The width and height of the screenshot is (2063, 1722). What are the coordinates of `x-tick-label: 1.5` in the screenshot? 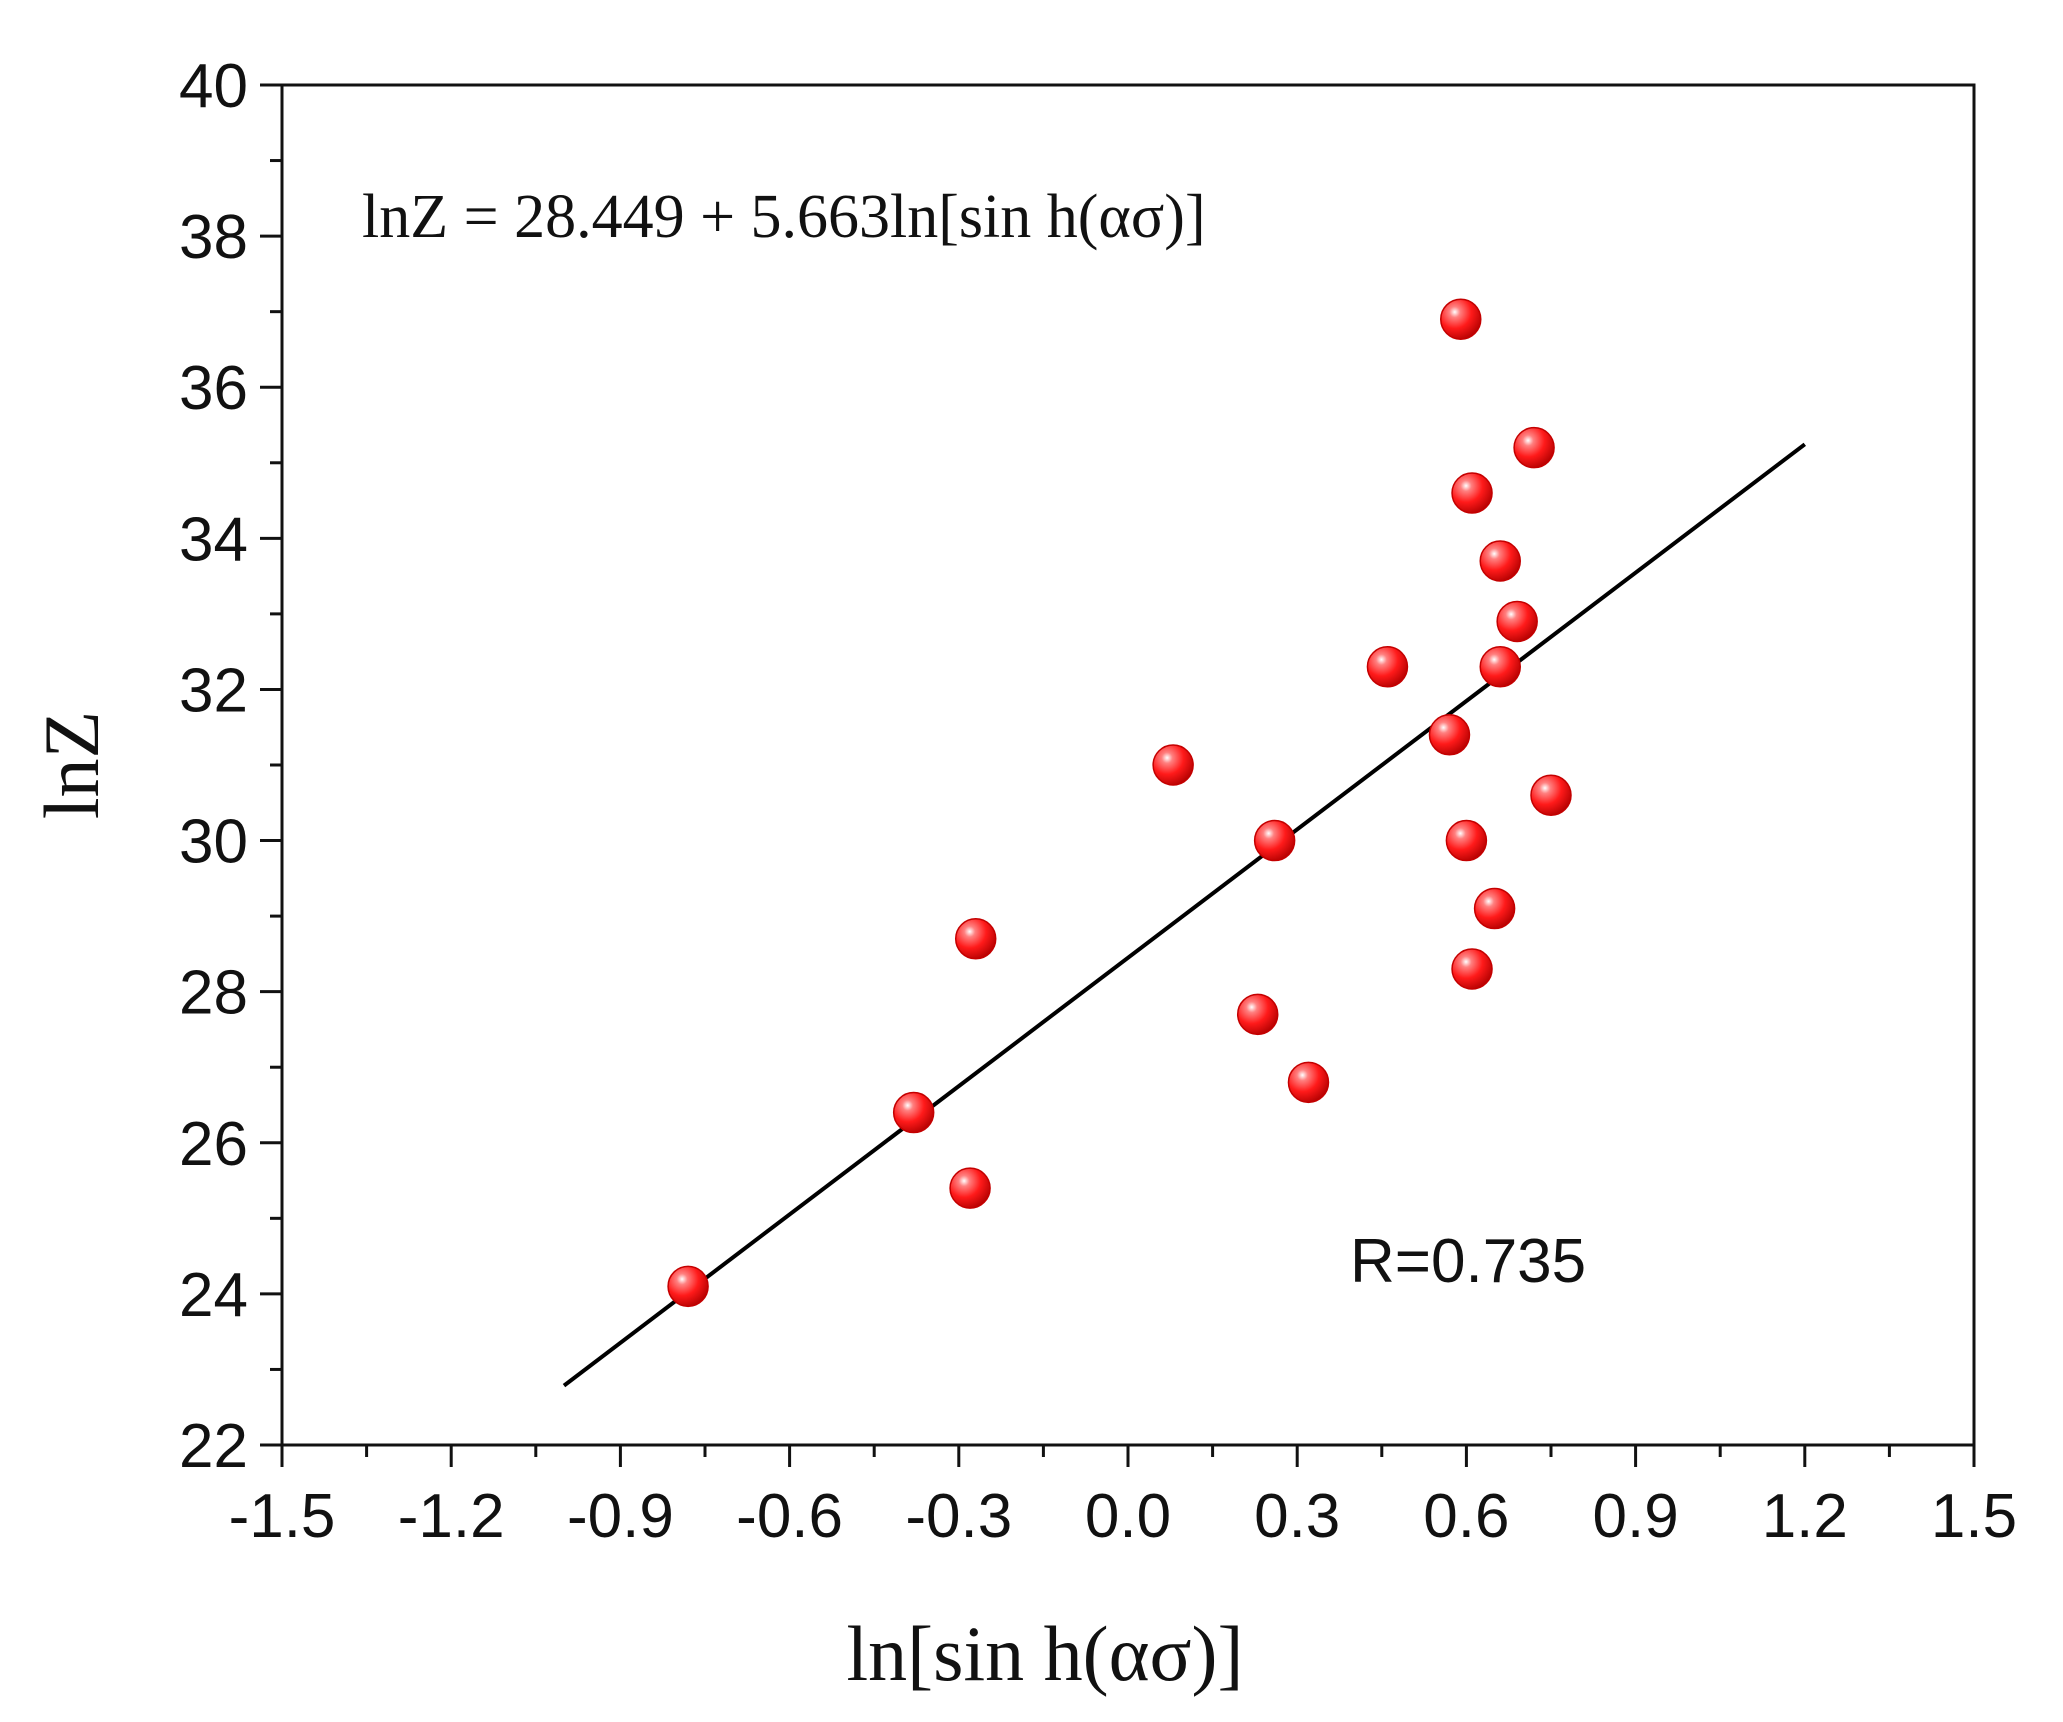 It's located at (1974, 1516).